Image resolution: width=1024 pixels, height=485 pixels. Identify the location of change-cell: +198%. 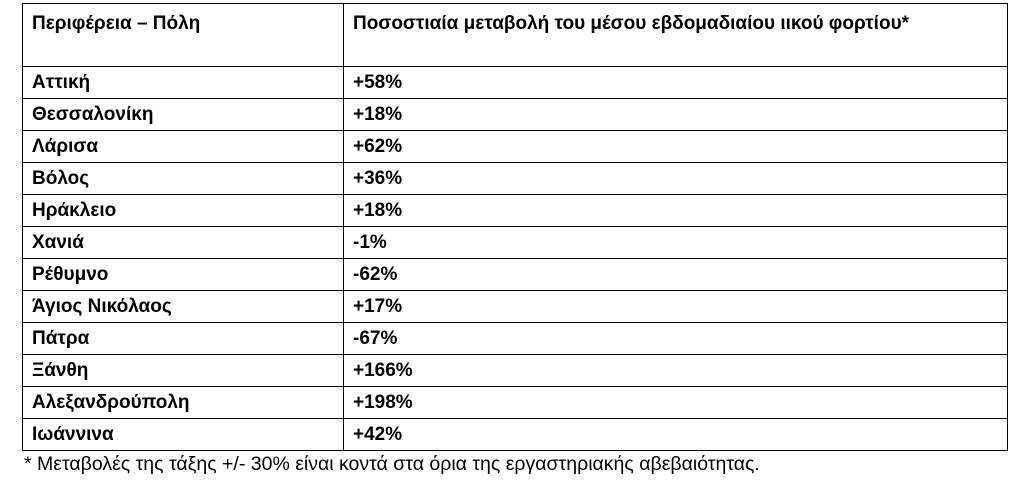
(675, 402).